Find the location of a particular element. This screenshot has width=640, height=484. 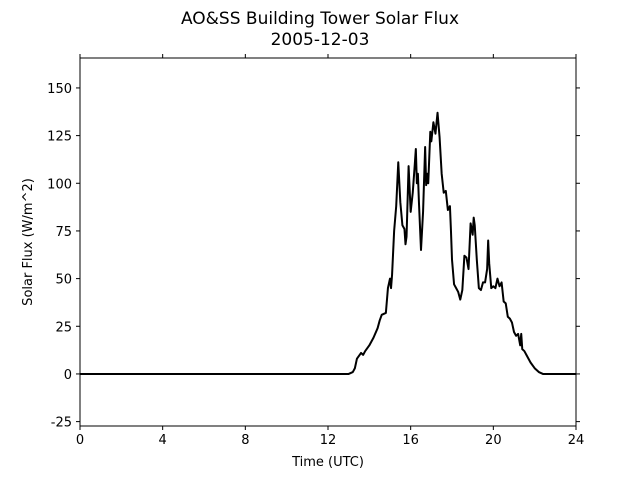

x-tick-label: 0 is located at coordinates (80, 440).